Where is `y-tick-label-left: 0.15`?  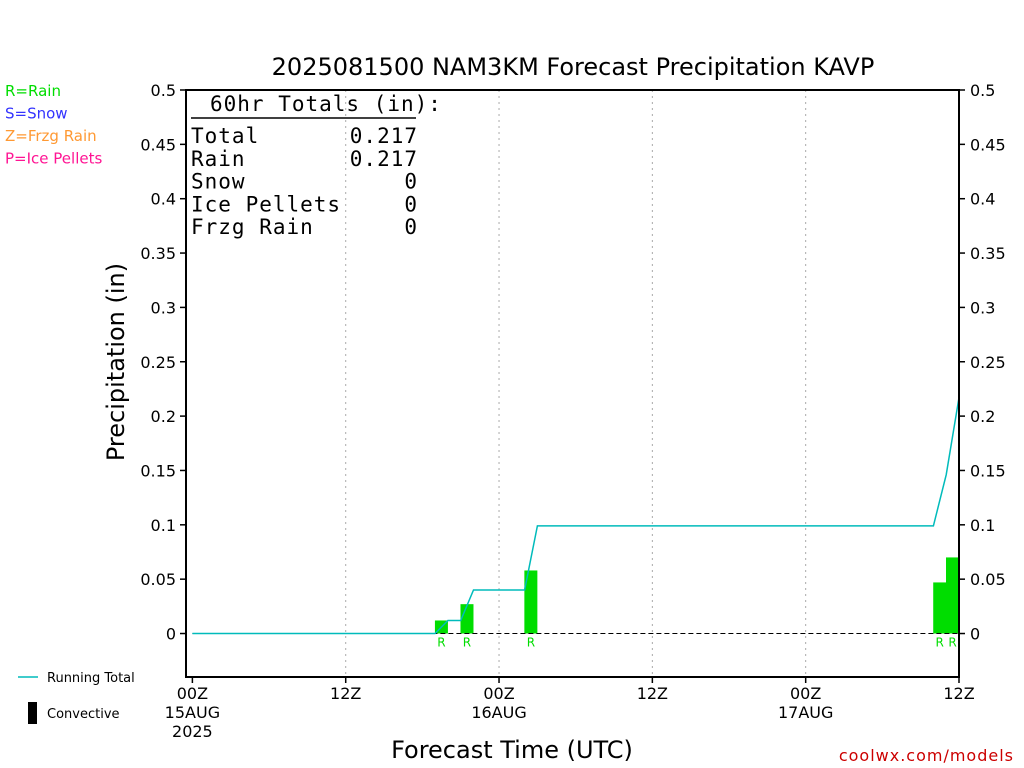
y-tick-label-left: 0.15 is located at coordinates (158, 470).